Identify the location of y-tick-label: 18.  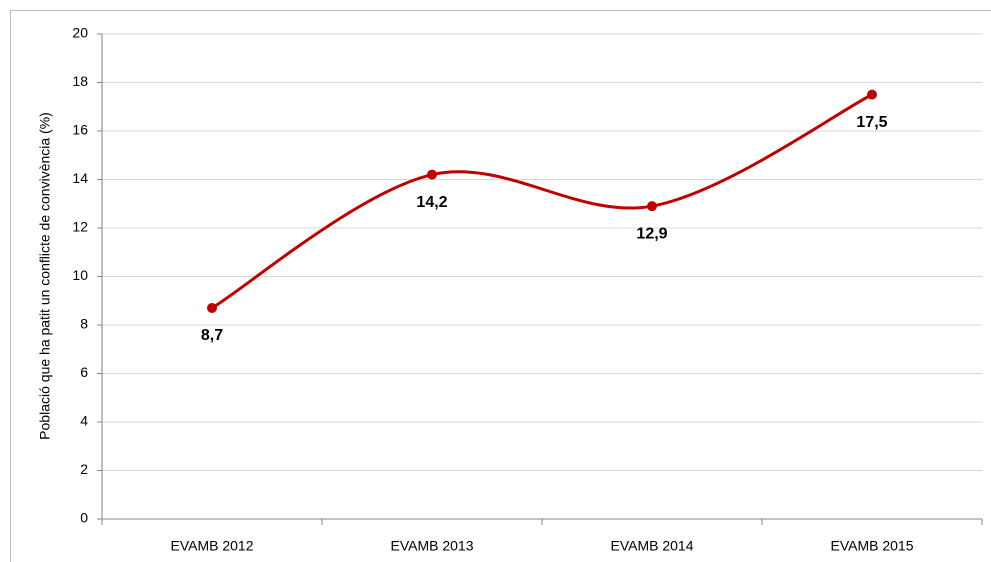
(80, 81).